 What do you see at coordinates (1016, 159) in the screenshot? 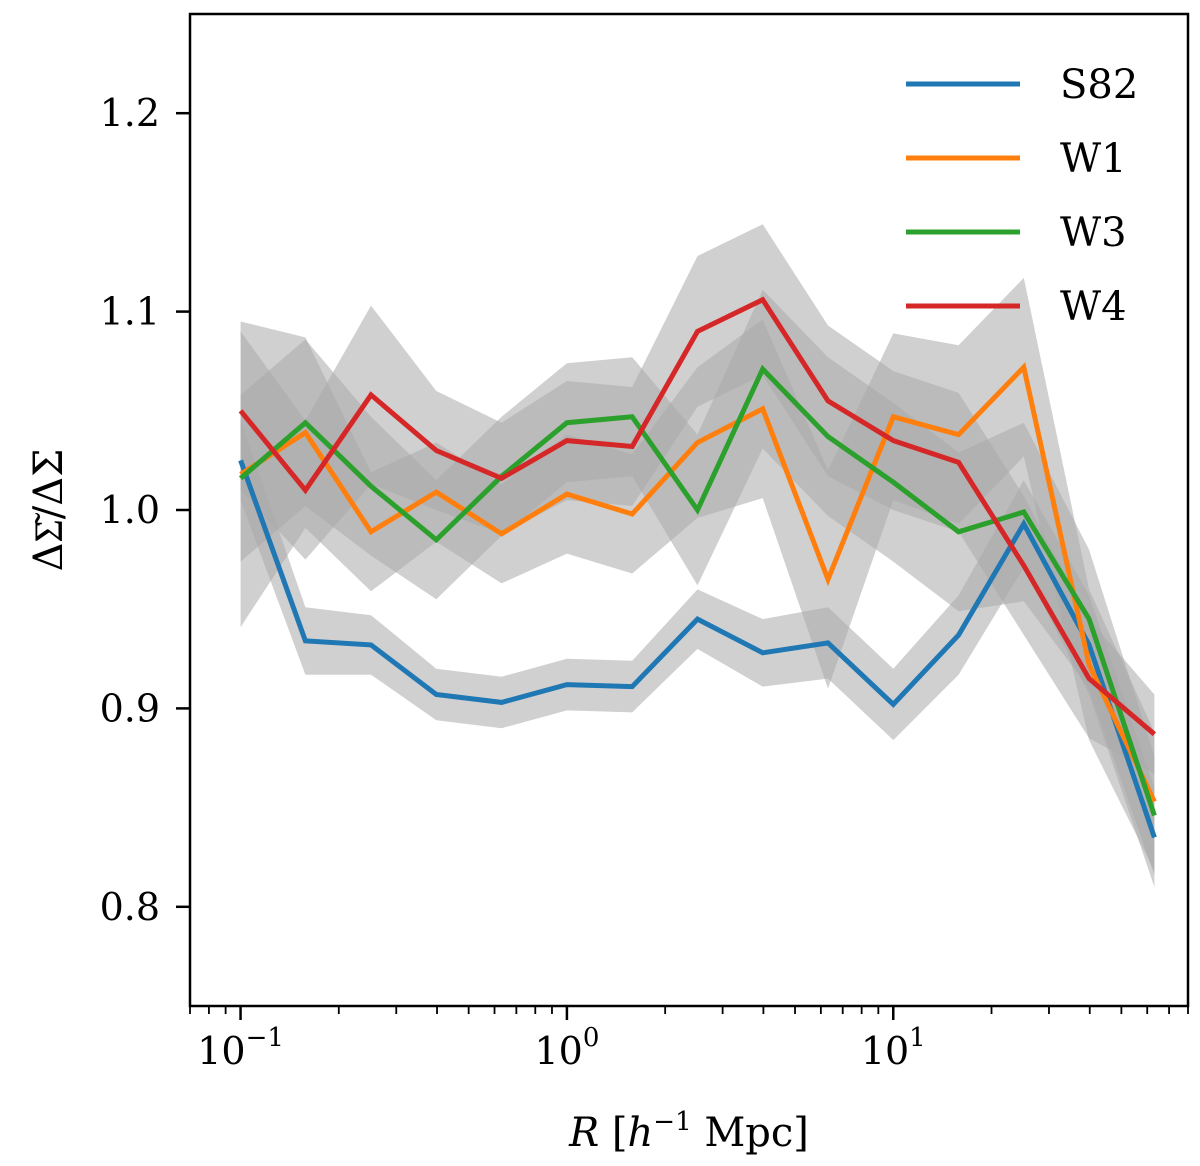
I see `legend-item-w1: W1` at bounding box center [1016, 159].